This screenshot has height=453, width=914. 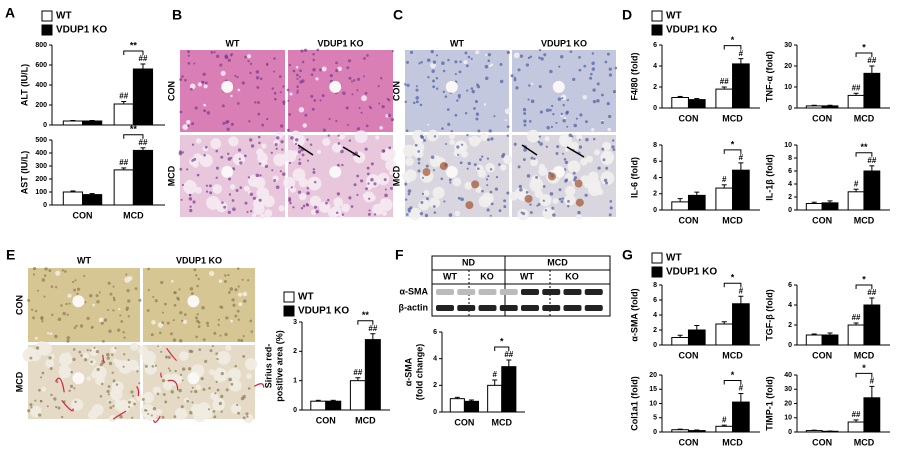 What do you see at coordinates (790, 184) in the screenshot?
I see `y-tick-label: 4` at bounding box center [790, 184].